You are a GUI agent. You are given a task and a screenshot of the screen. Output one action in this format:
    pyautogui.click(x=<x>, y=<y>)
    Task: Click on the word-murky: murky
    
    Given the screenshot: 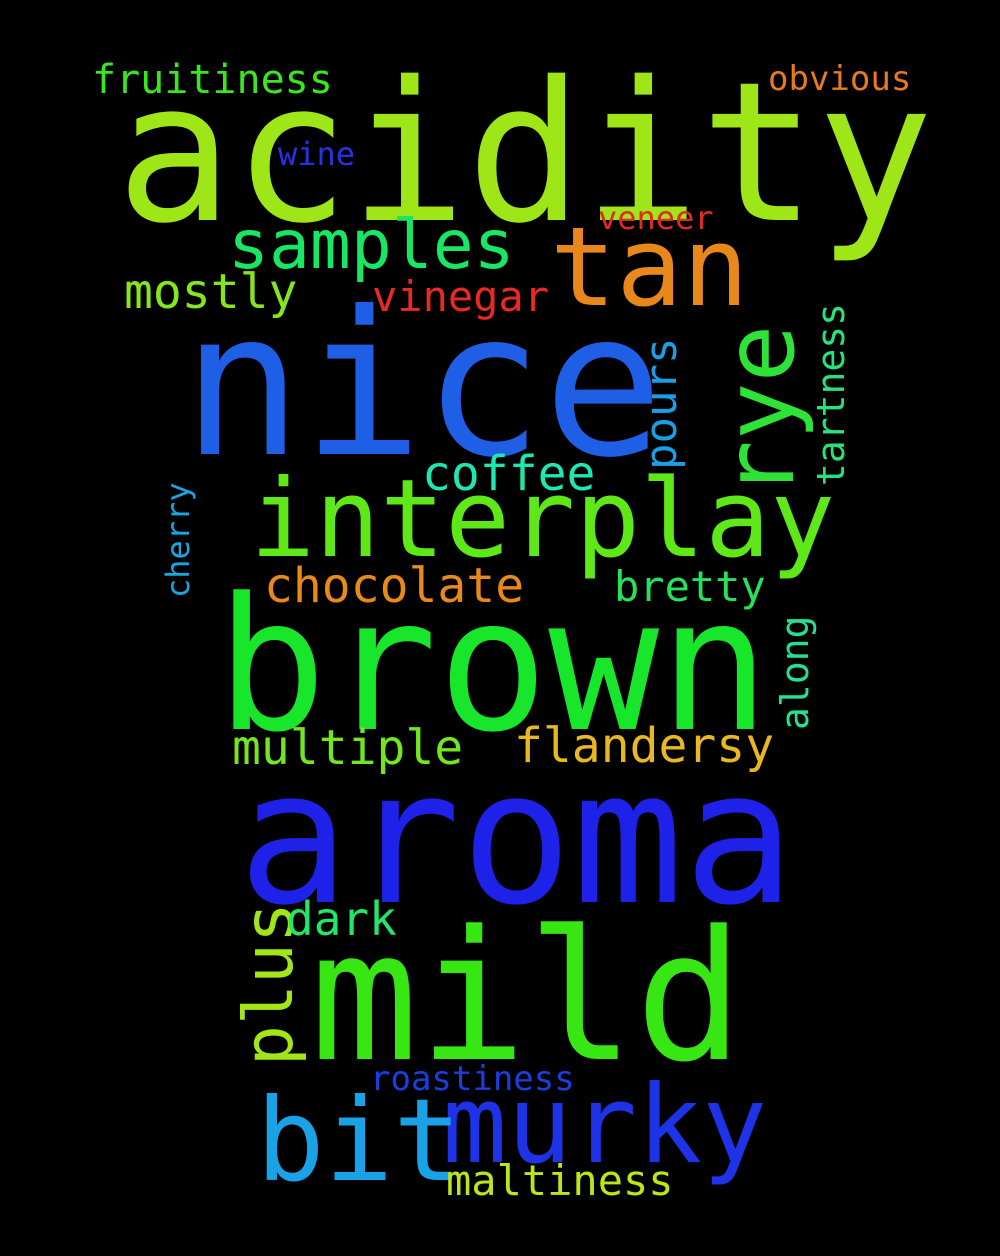 What is the action you would take?
    pyautogui.click(x=605, y=1125)
    